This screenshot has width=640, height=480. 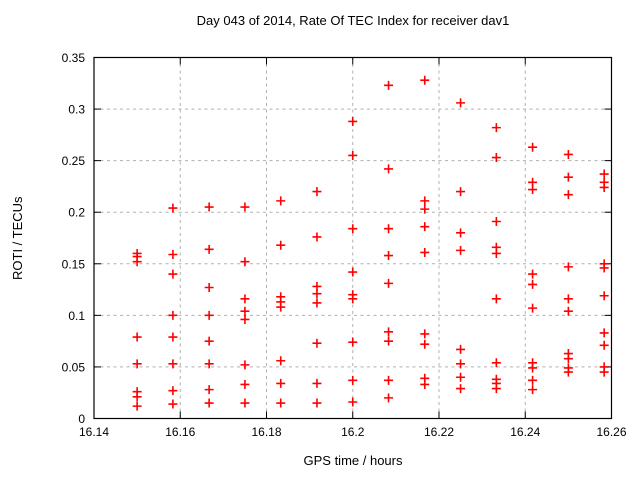 I want to click on y-tick-label: 0.05, so click(x=74, y=367).